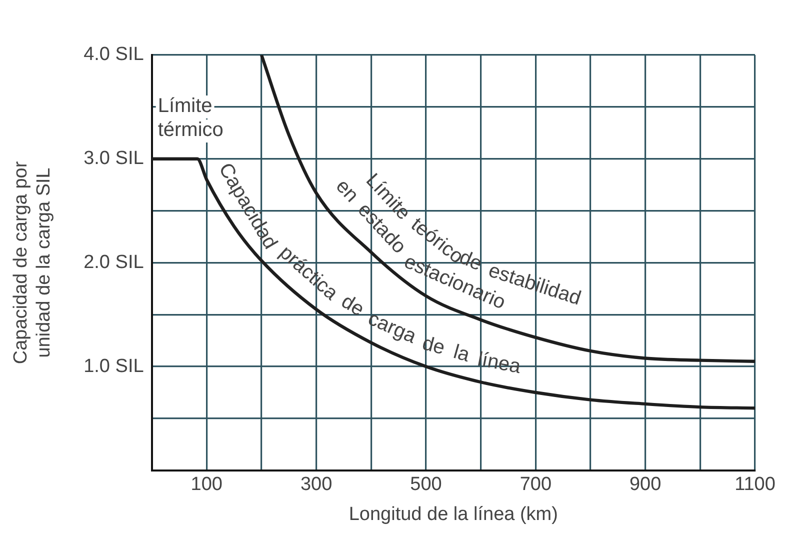 The image size is (795, 536). Describe the element at coordinates (453, 514) in the screenshot. I see `x-axis-title: Longitud de la línea (km)` at that location.